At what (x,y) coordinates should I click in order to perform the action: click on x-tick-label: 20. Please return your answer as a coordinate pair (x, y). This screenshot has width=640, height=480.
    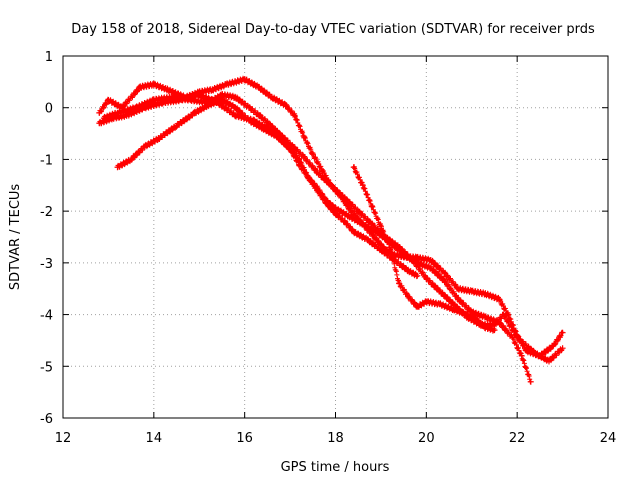
    Looking at the image, I should click on (426, 438).